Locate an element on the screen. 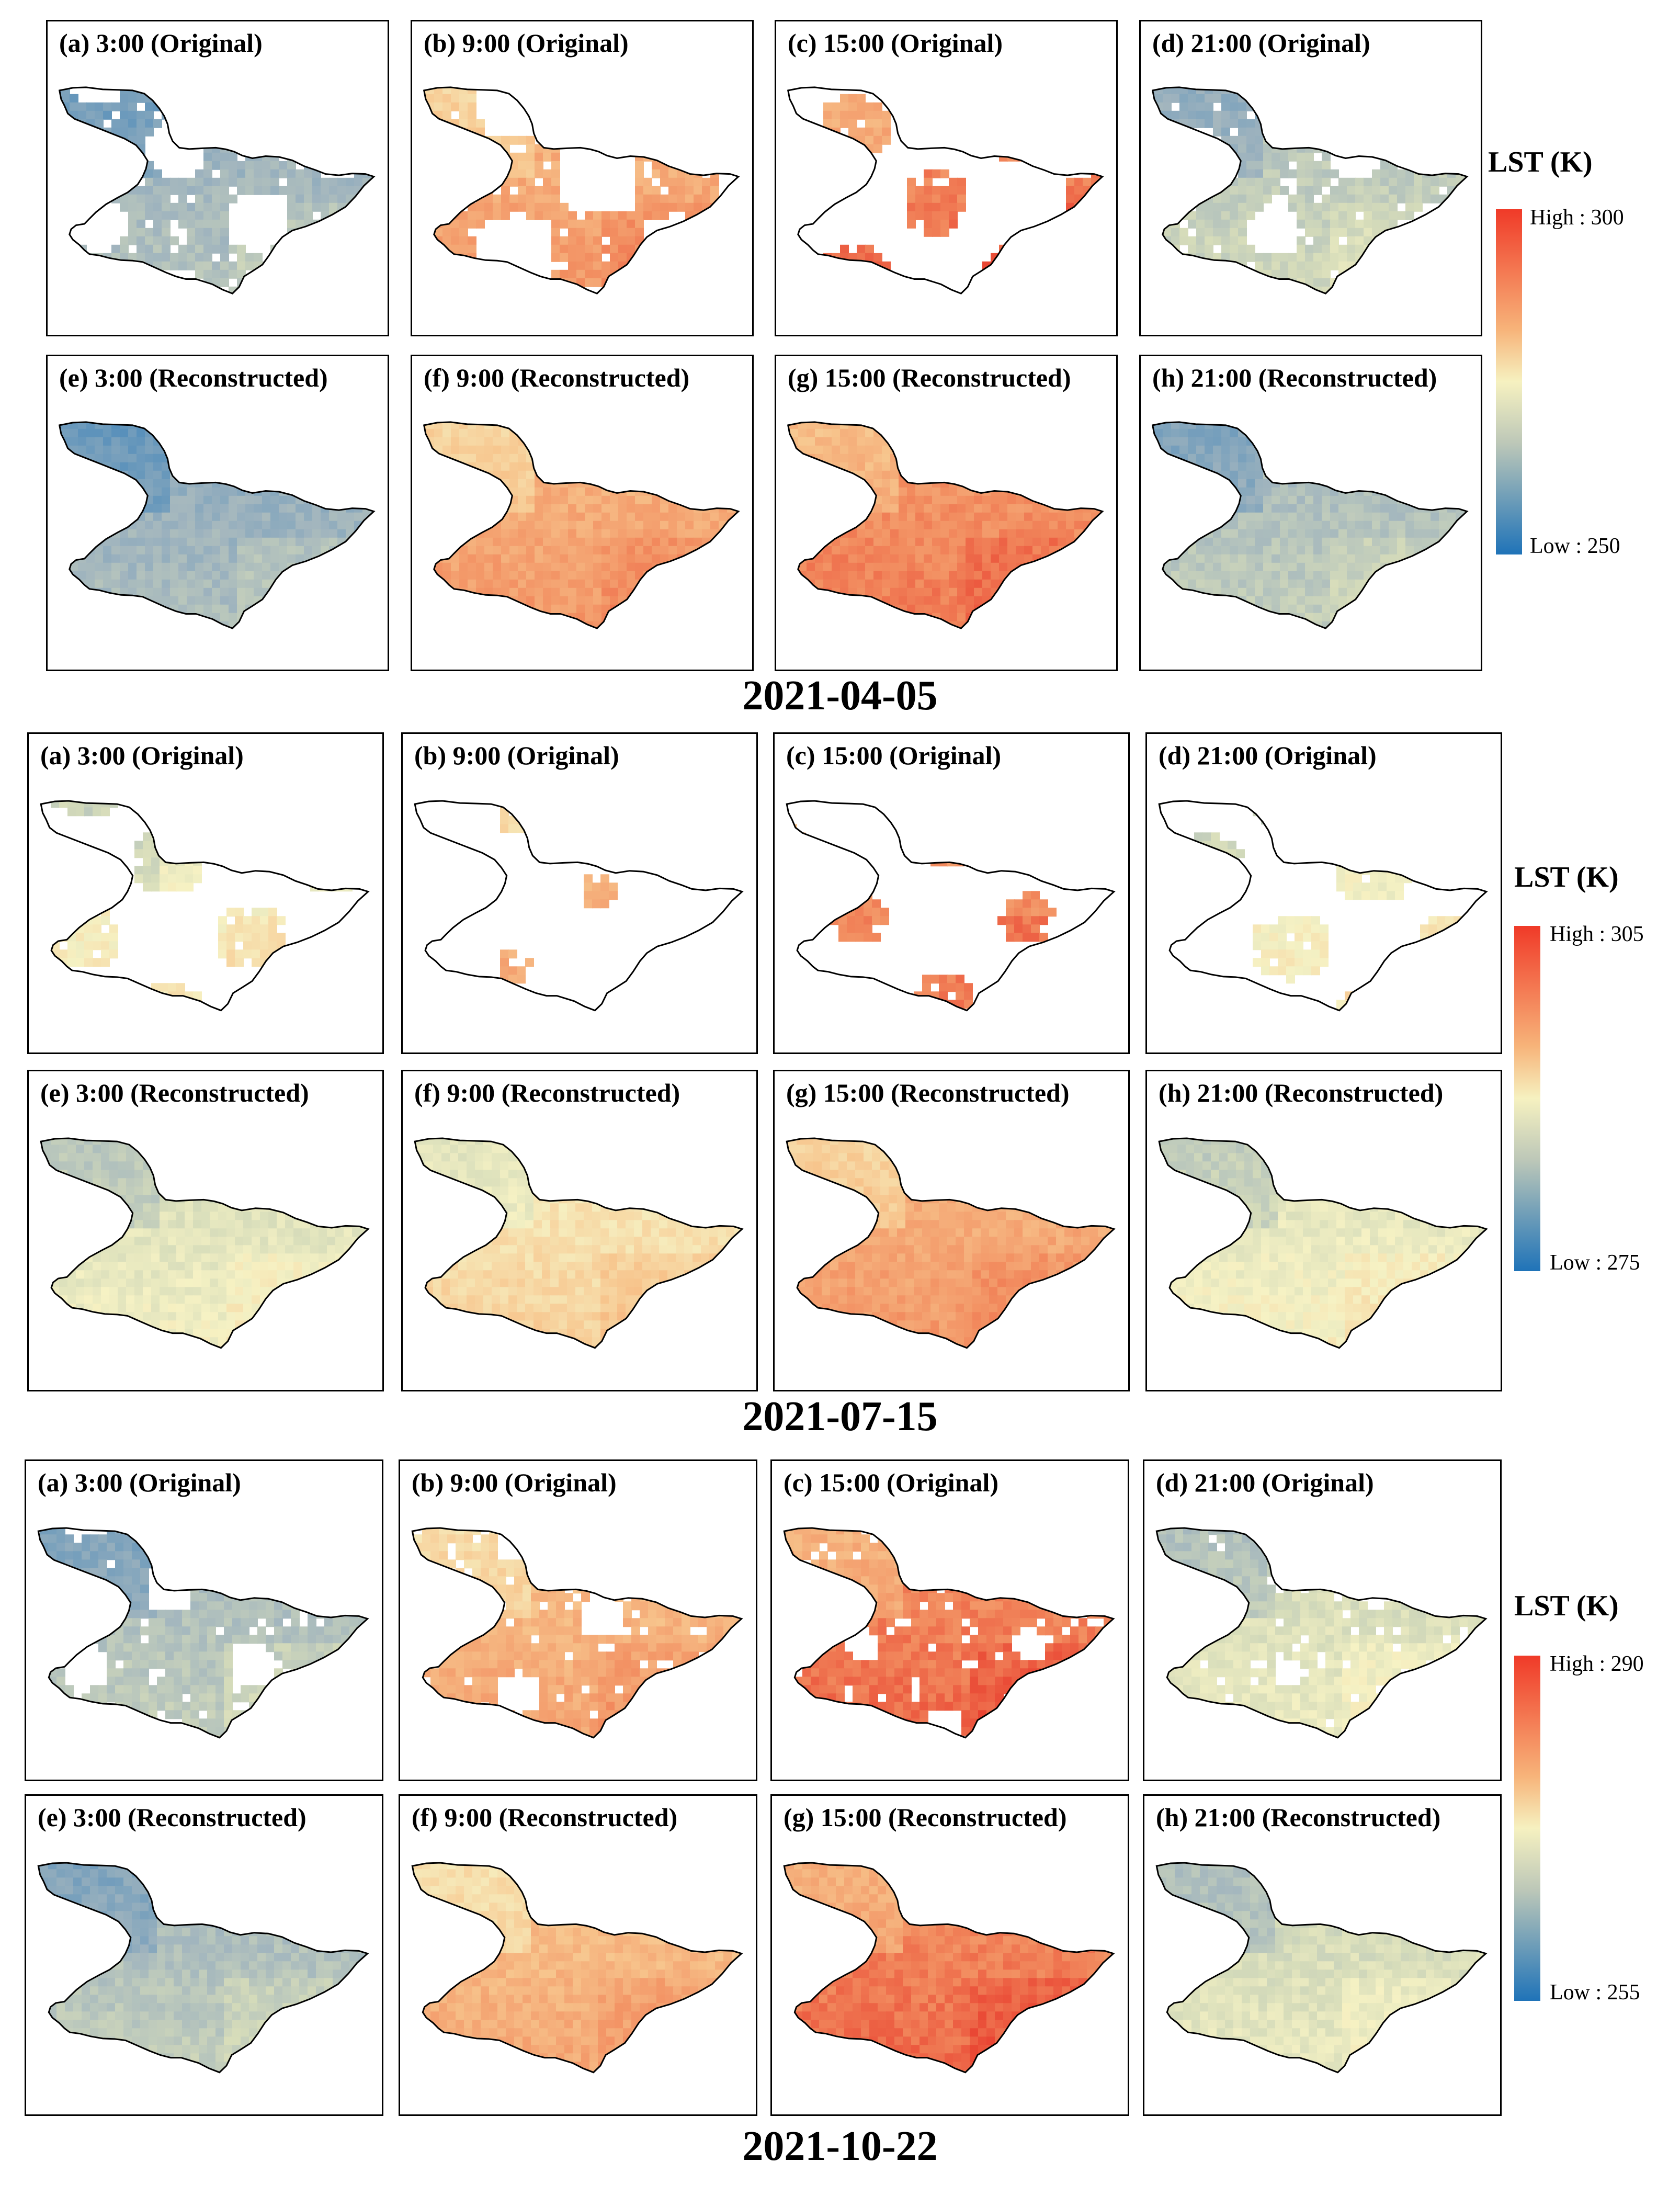  date-label: 2021-07-15 is located at coordinates (840, 1417).